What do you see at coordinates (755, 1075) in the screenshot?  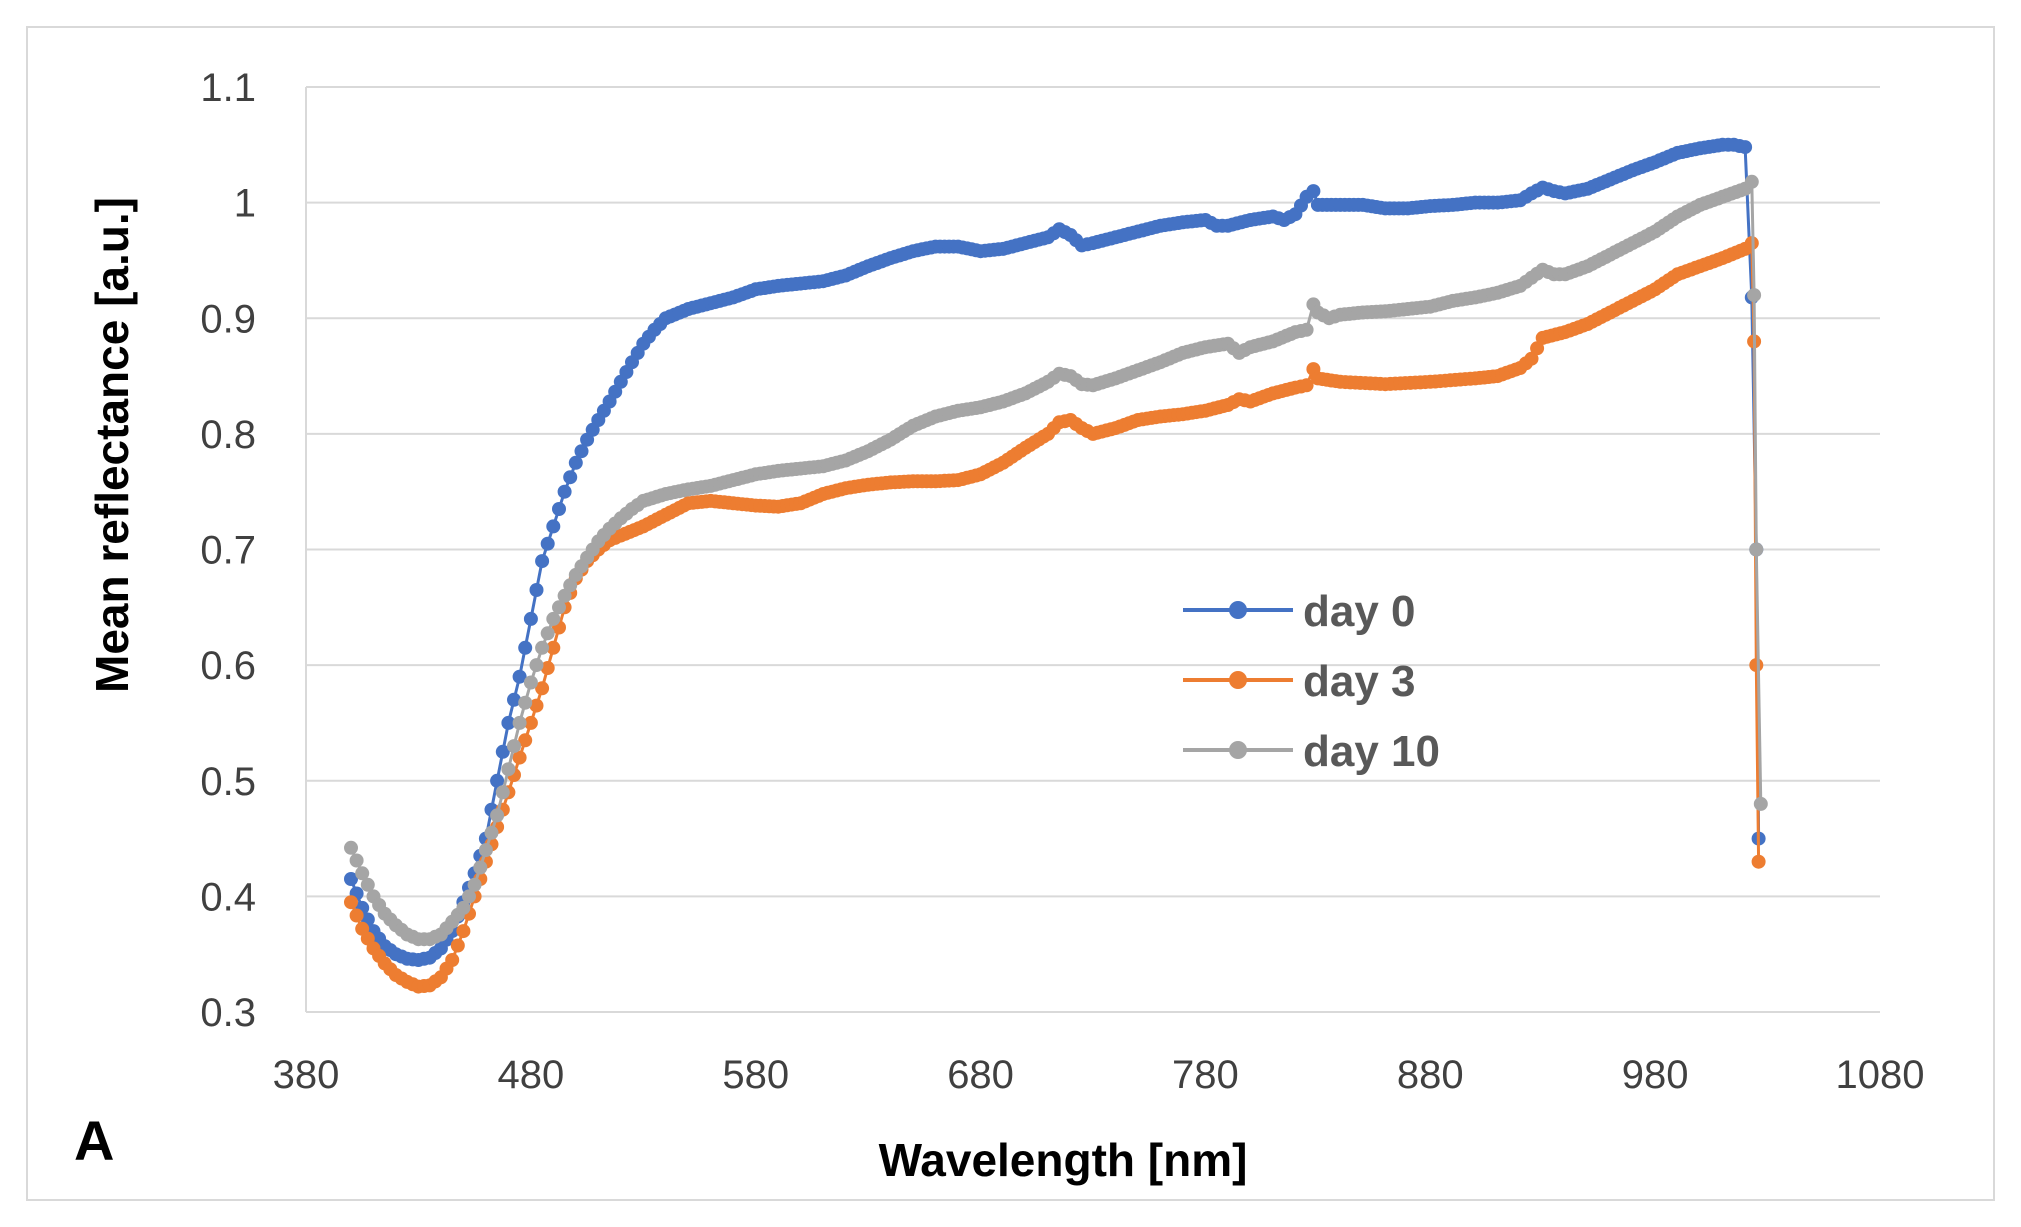 I see `x-tick-label: 580` at bounding box center [755, 1075].